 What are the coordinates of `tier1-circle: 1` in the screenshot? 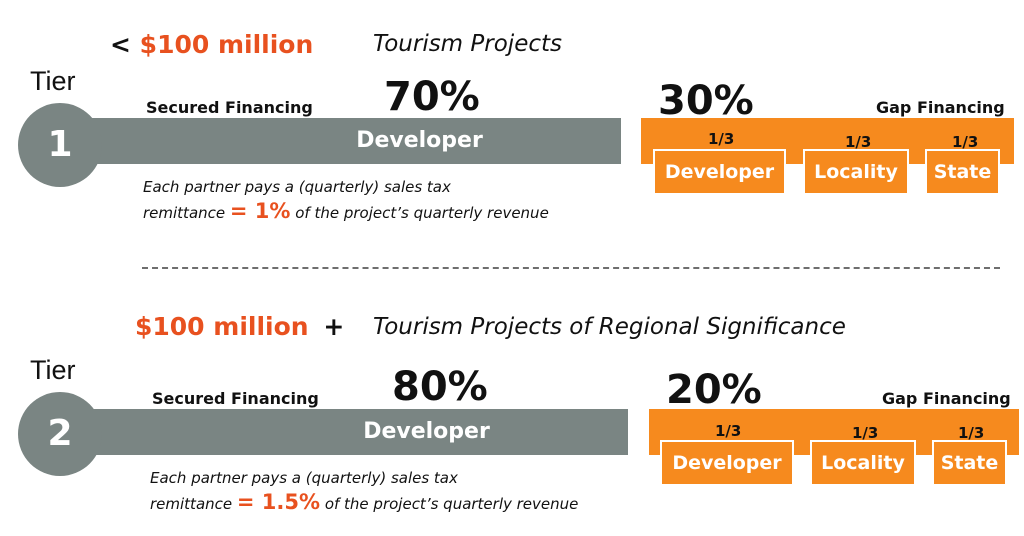 It's located at (60, 145).